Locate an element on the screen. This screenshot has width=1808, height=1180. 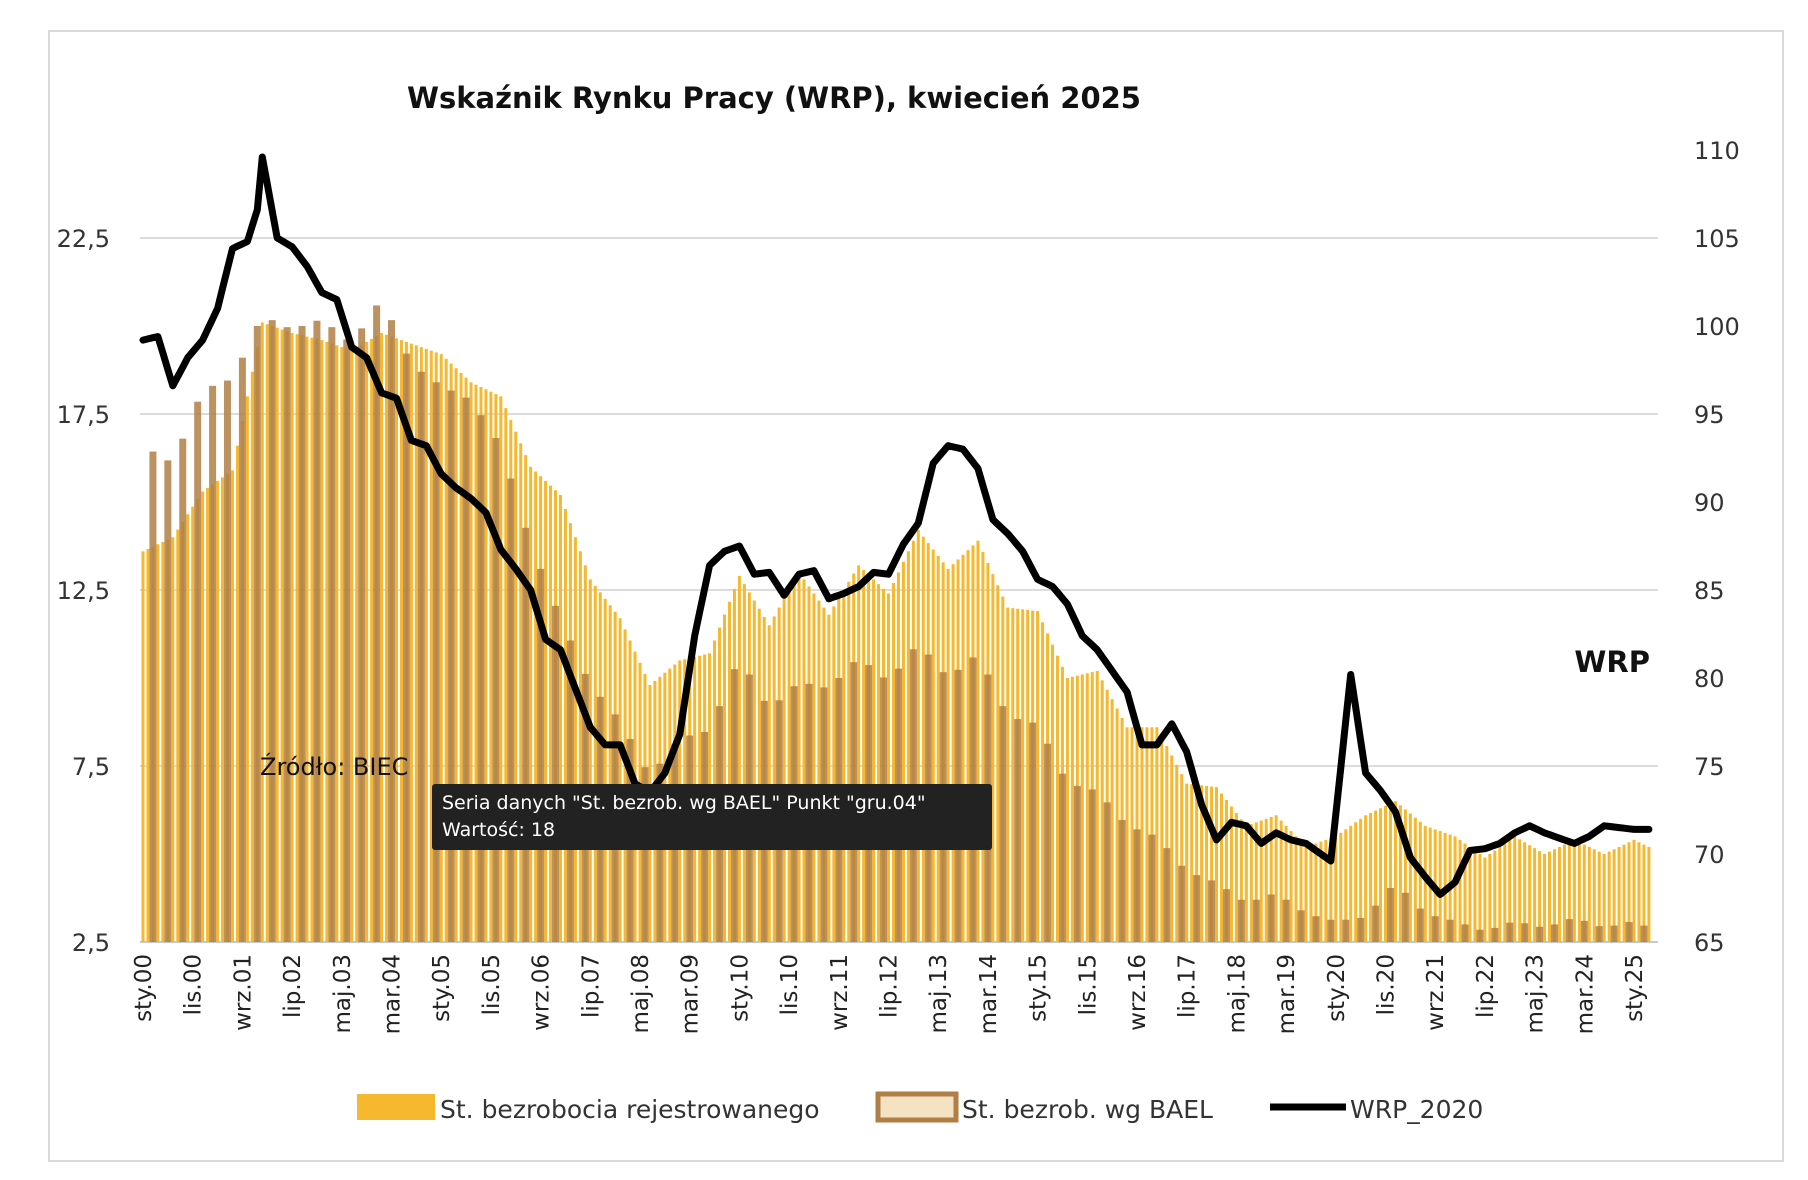
x-tick: lip.22 is located at coordinates (1486, 986).